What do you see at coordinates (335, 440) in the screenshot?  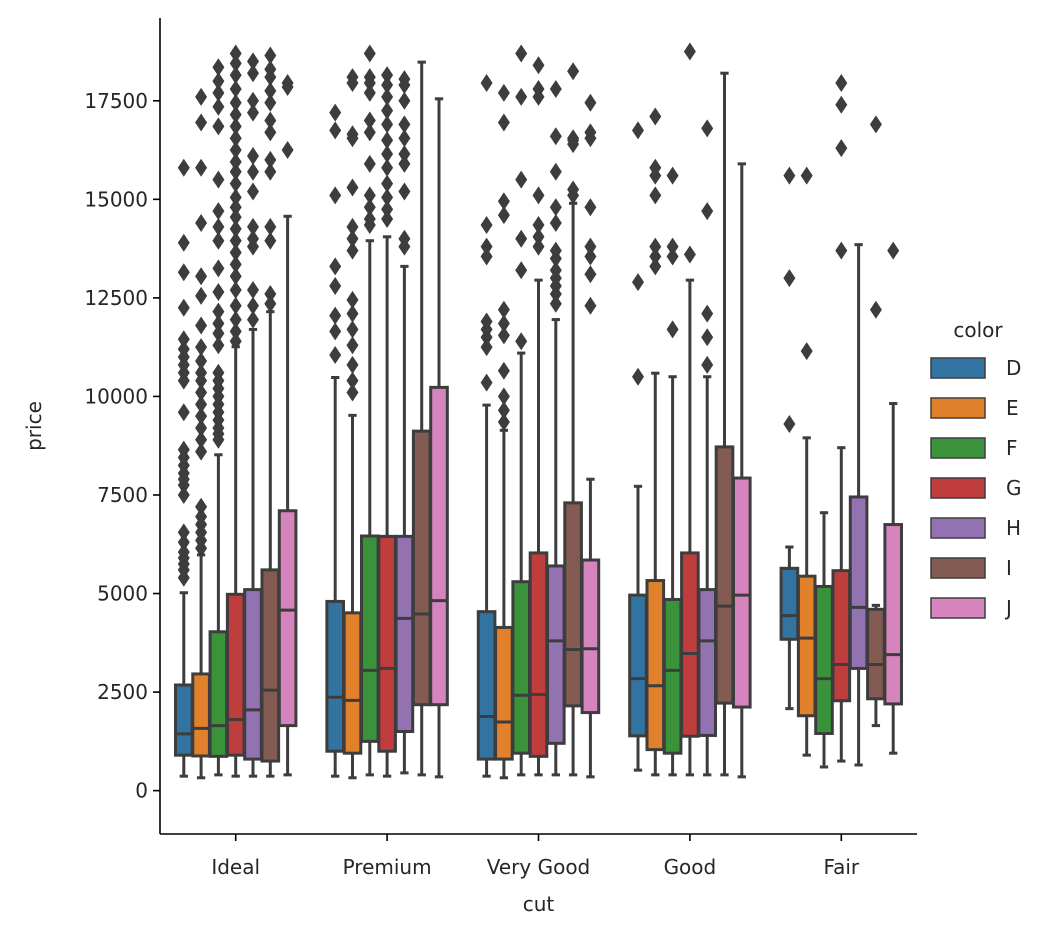 I see `box-premium-D` at bounding box center [335, 440].